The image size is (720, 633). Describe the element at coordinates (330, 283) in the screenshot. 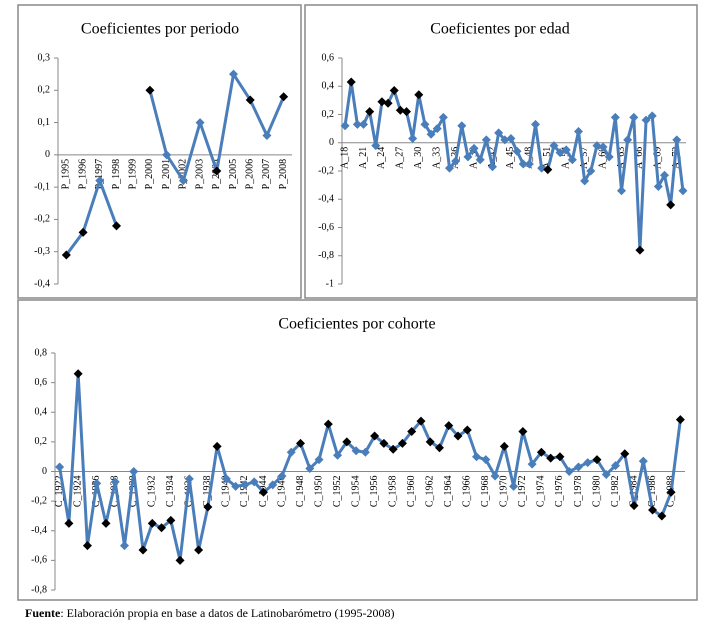

I see `y-tick-label: -1` at that location.